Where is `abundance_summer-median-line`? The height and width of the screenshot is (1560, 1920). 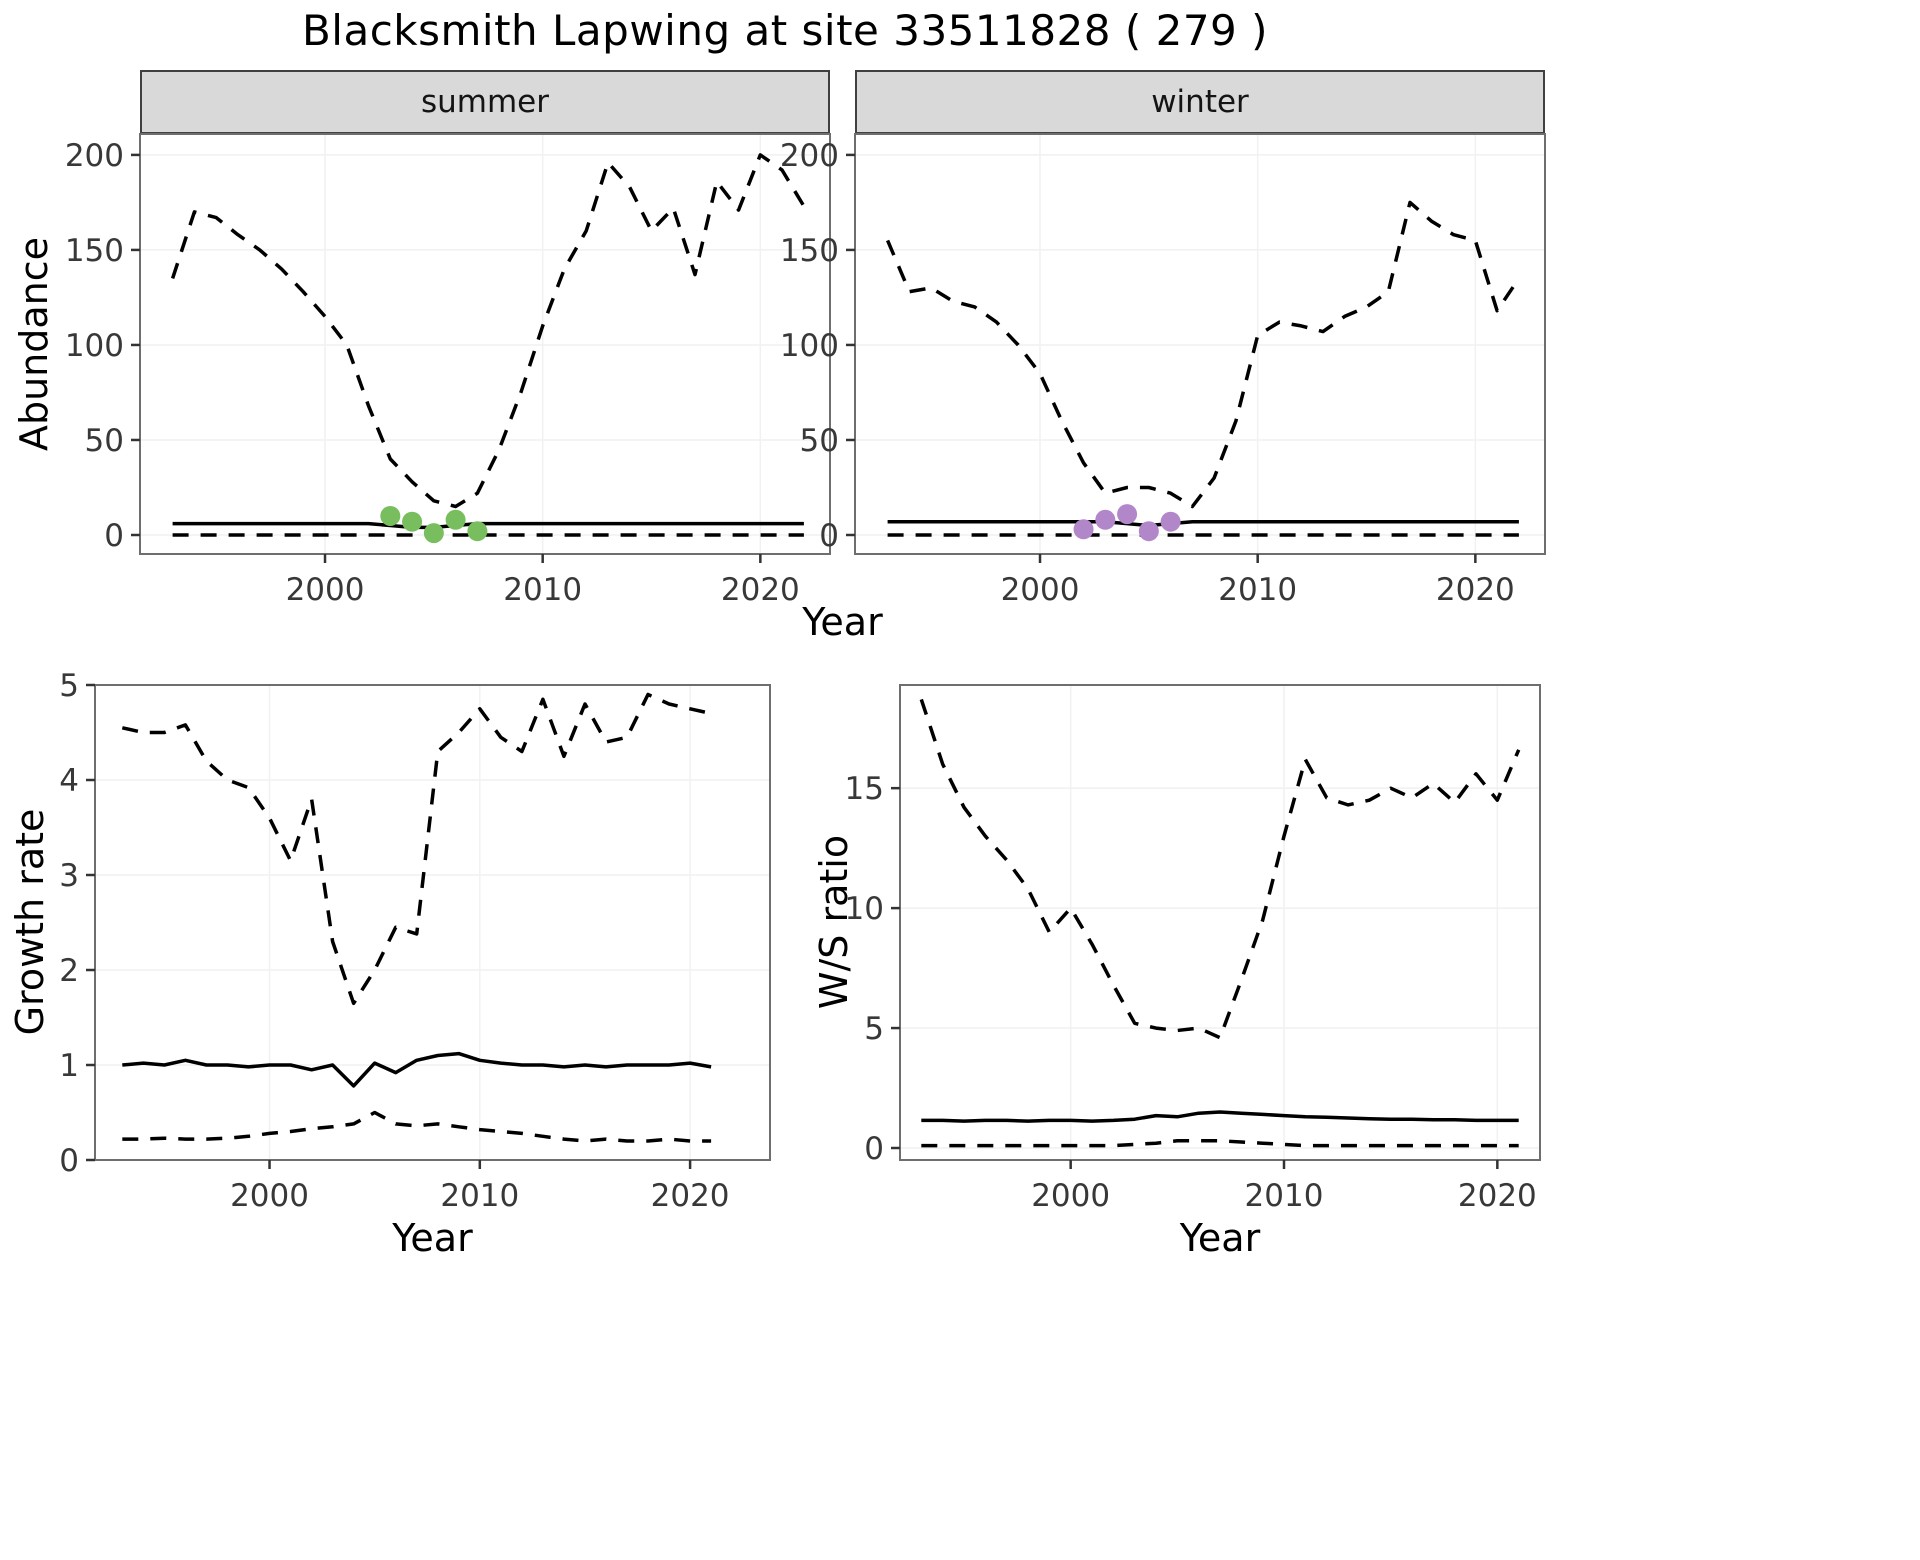 abundance_summer-median-line is located at coordinates (488, 525).